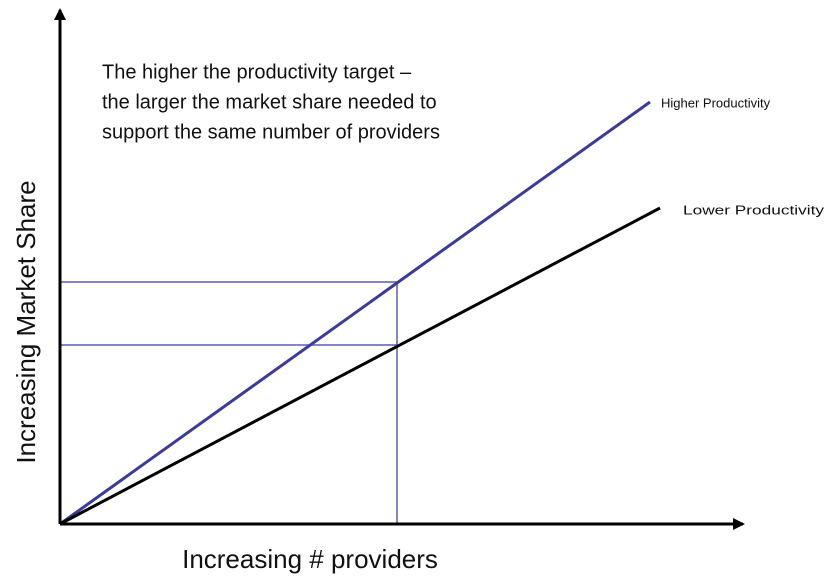 This screenshot has height=579, width=826. I want to click on y-axis-label: Increasing Market Share, so click(26, 321).